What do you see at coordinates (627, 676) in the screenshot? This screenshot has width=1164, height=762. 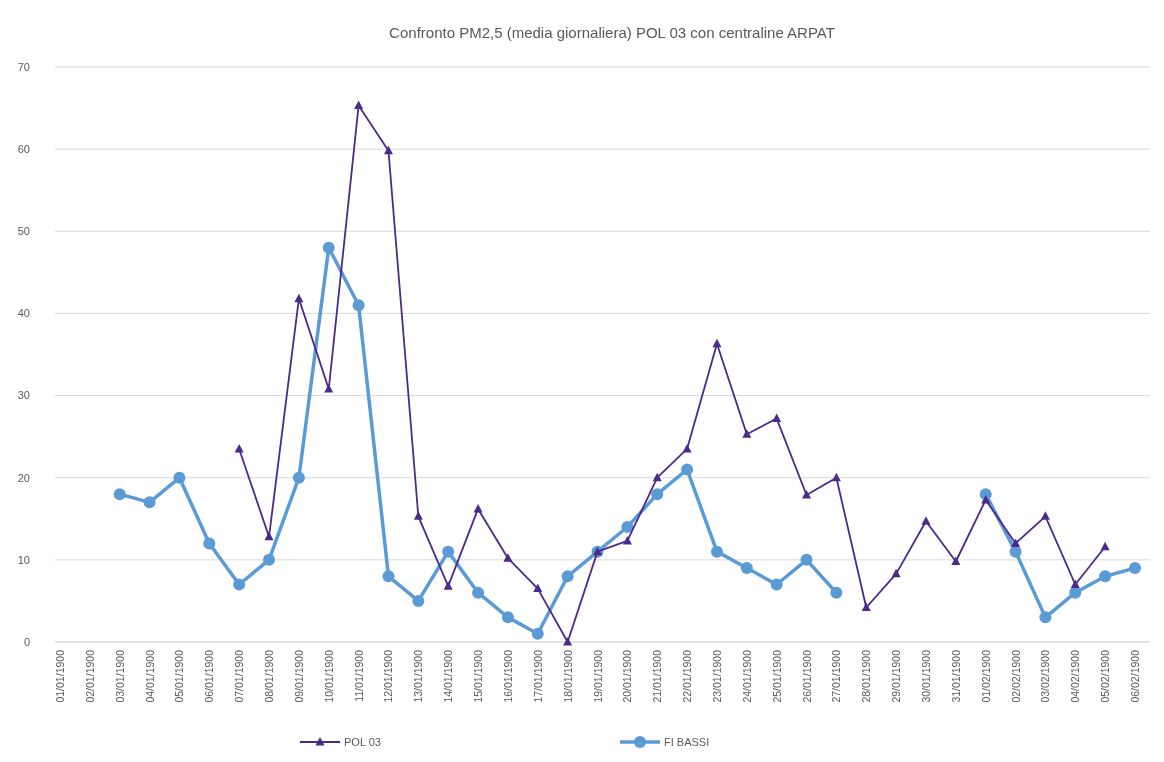 I see `x-tick-label: 20/01/1900` at bounding box center [627, 676].